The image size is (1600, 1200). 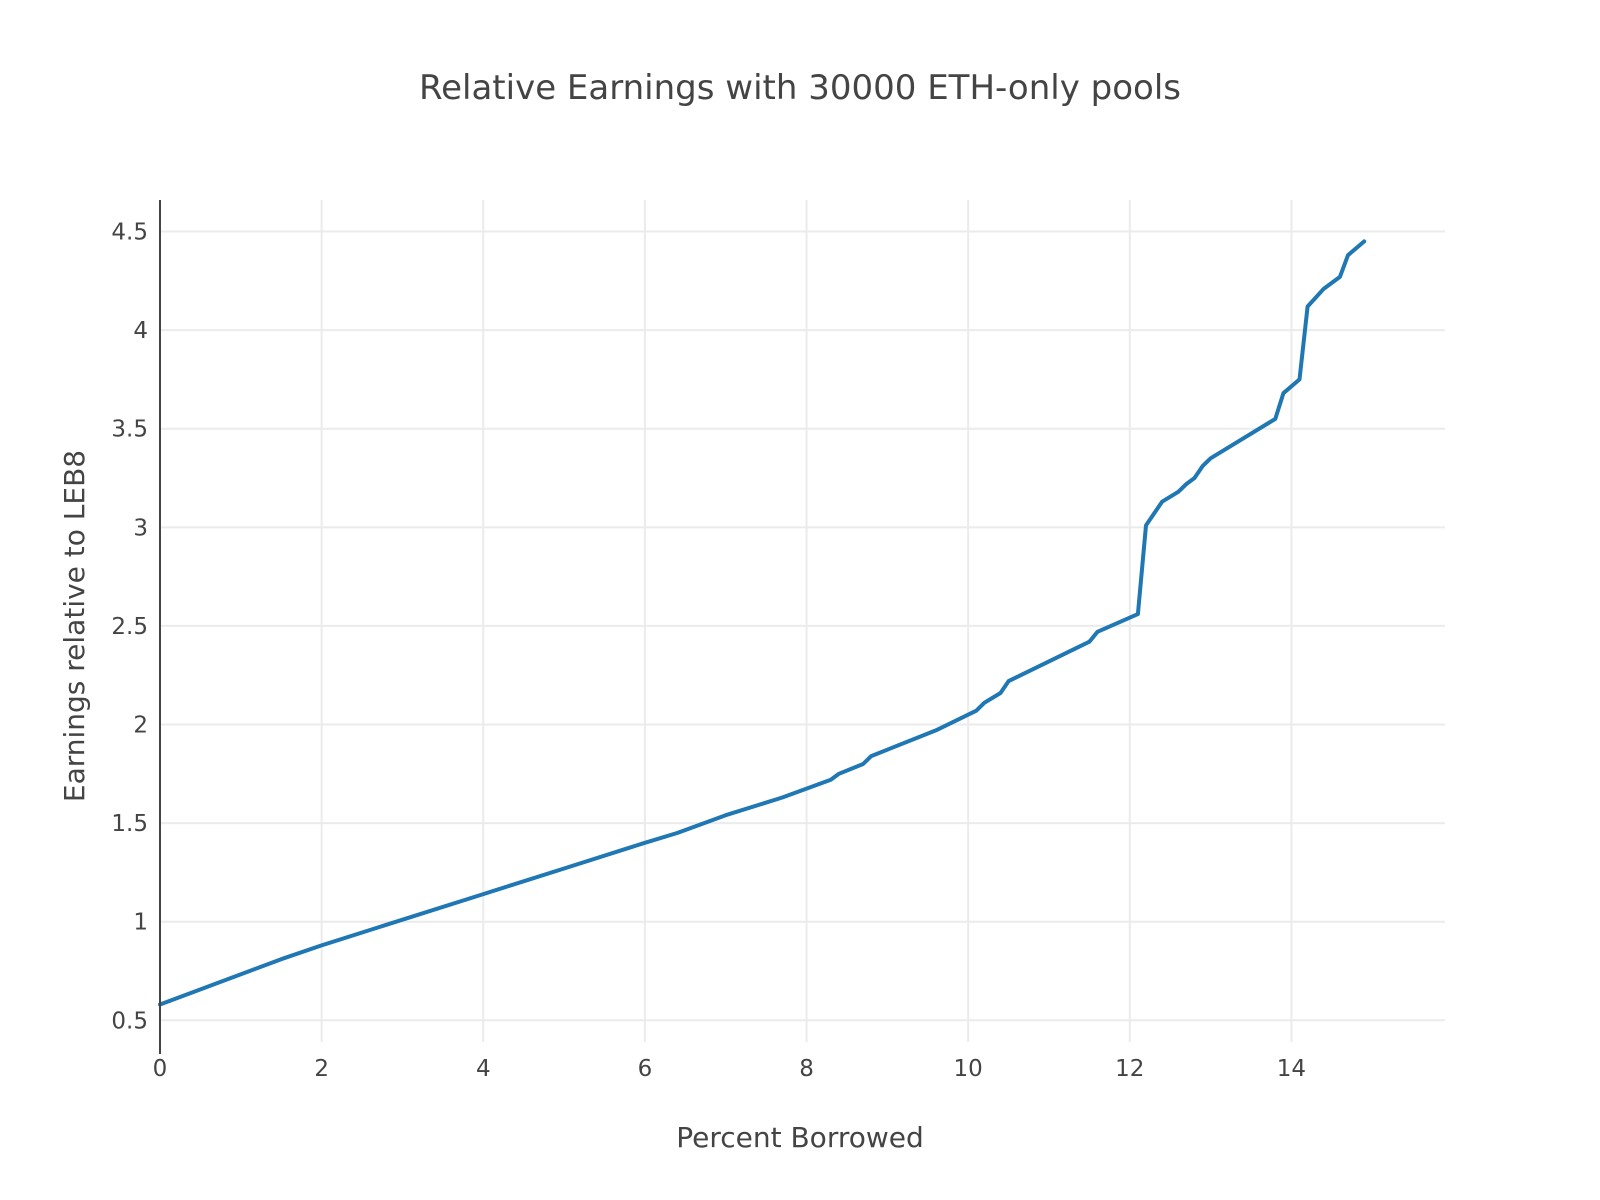 I want to click on x-tick-label: 8, so click(x=806, y=1069).